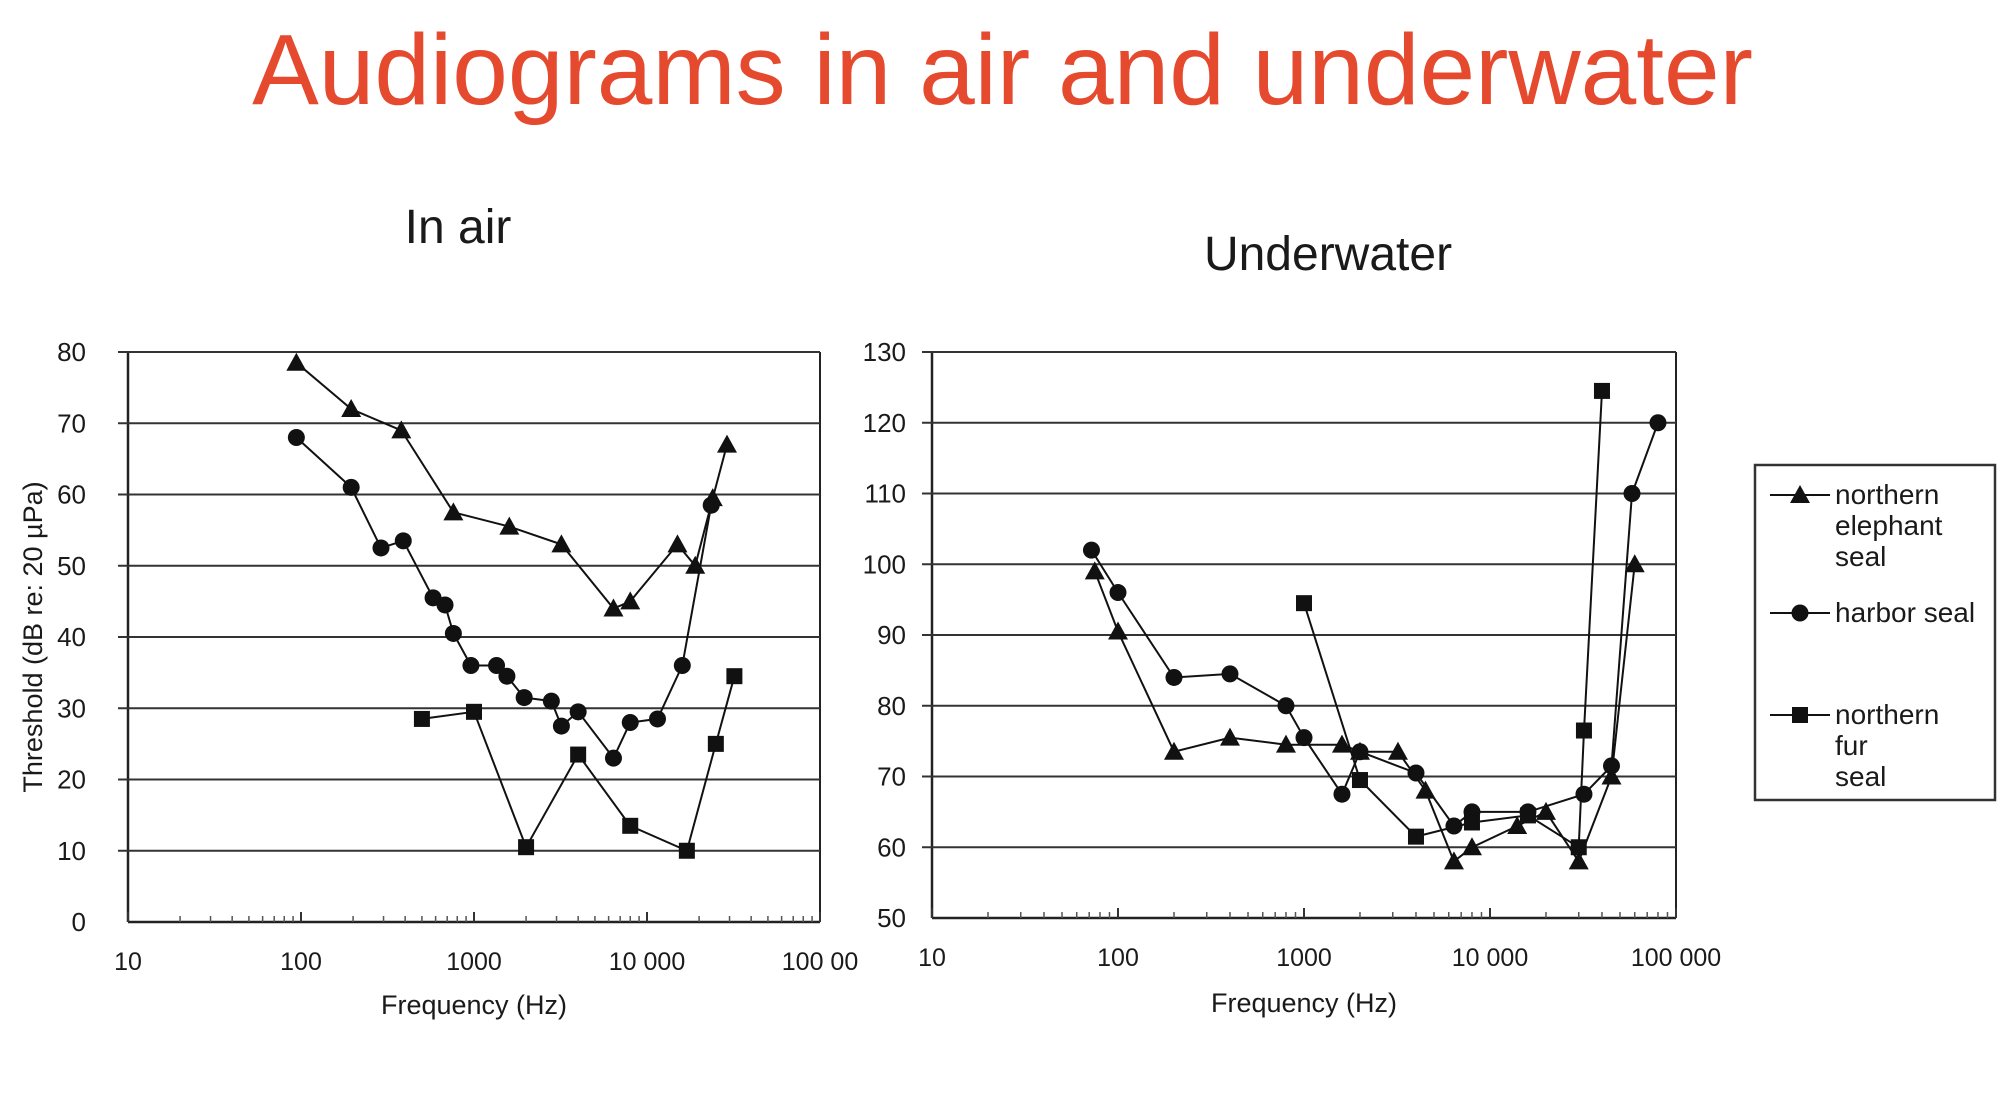 The image size is (2005, 1103). What do you see at coordinates (884, 423) in the screenshot?
I see `underwater-y-tick-label: 120` at bounding box center [884, 423].